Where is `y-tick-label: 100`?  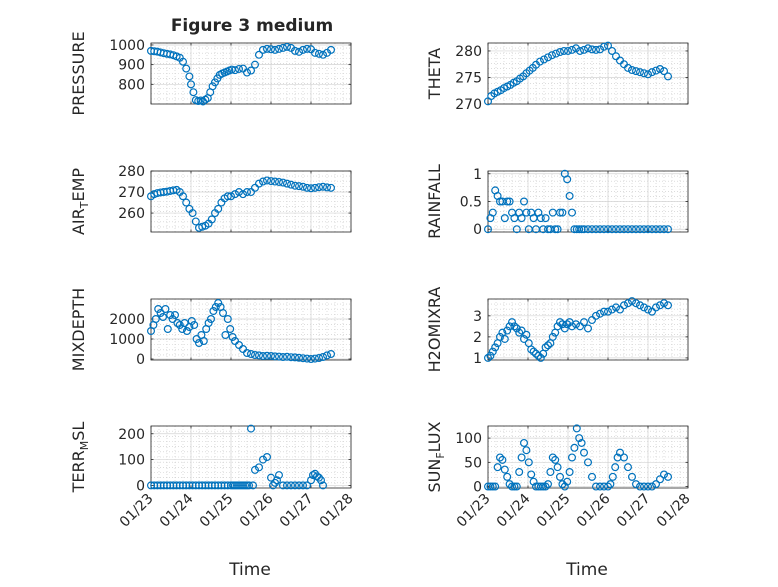
y-tick-label: 100 is located at coordinates (131, 461).